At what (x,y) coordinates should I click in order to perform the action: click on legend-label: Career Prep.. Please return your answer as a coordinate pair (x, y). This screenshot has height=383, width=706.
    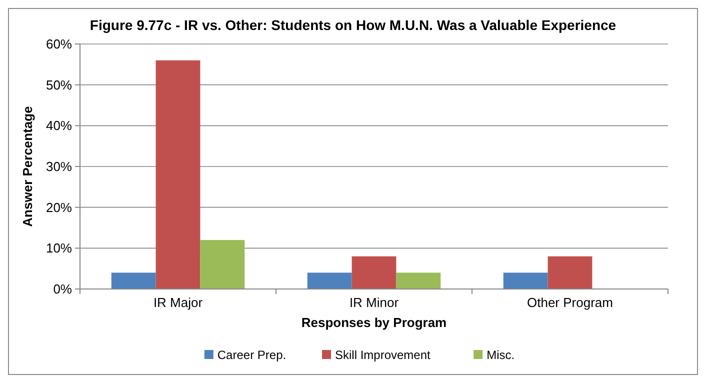
    Looking at the image, I should click on (251, 355).